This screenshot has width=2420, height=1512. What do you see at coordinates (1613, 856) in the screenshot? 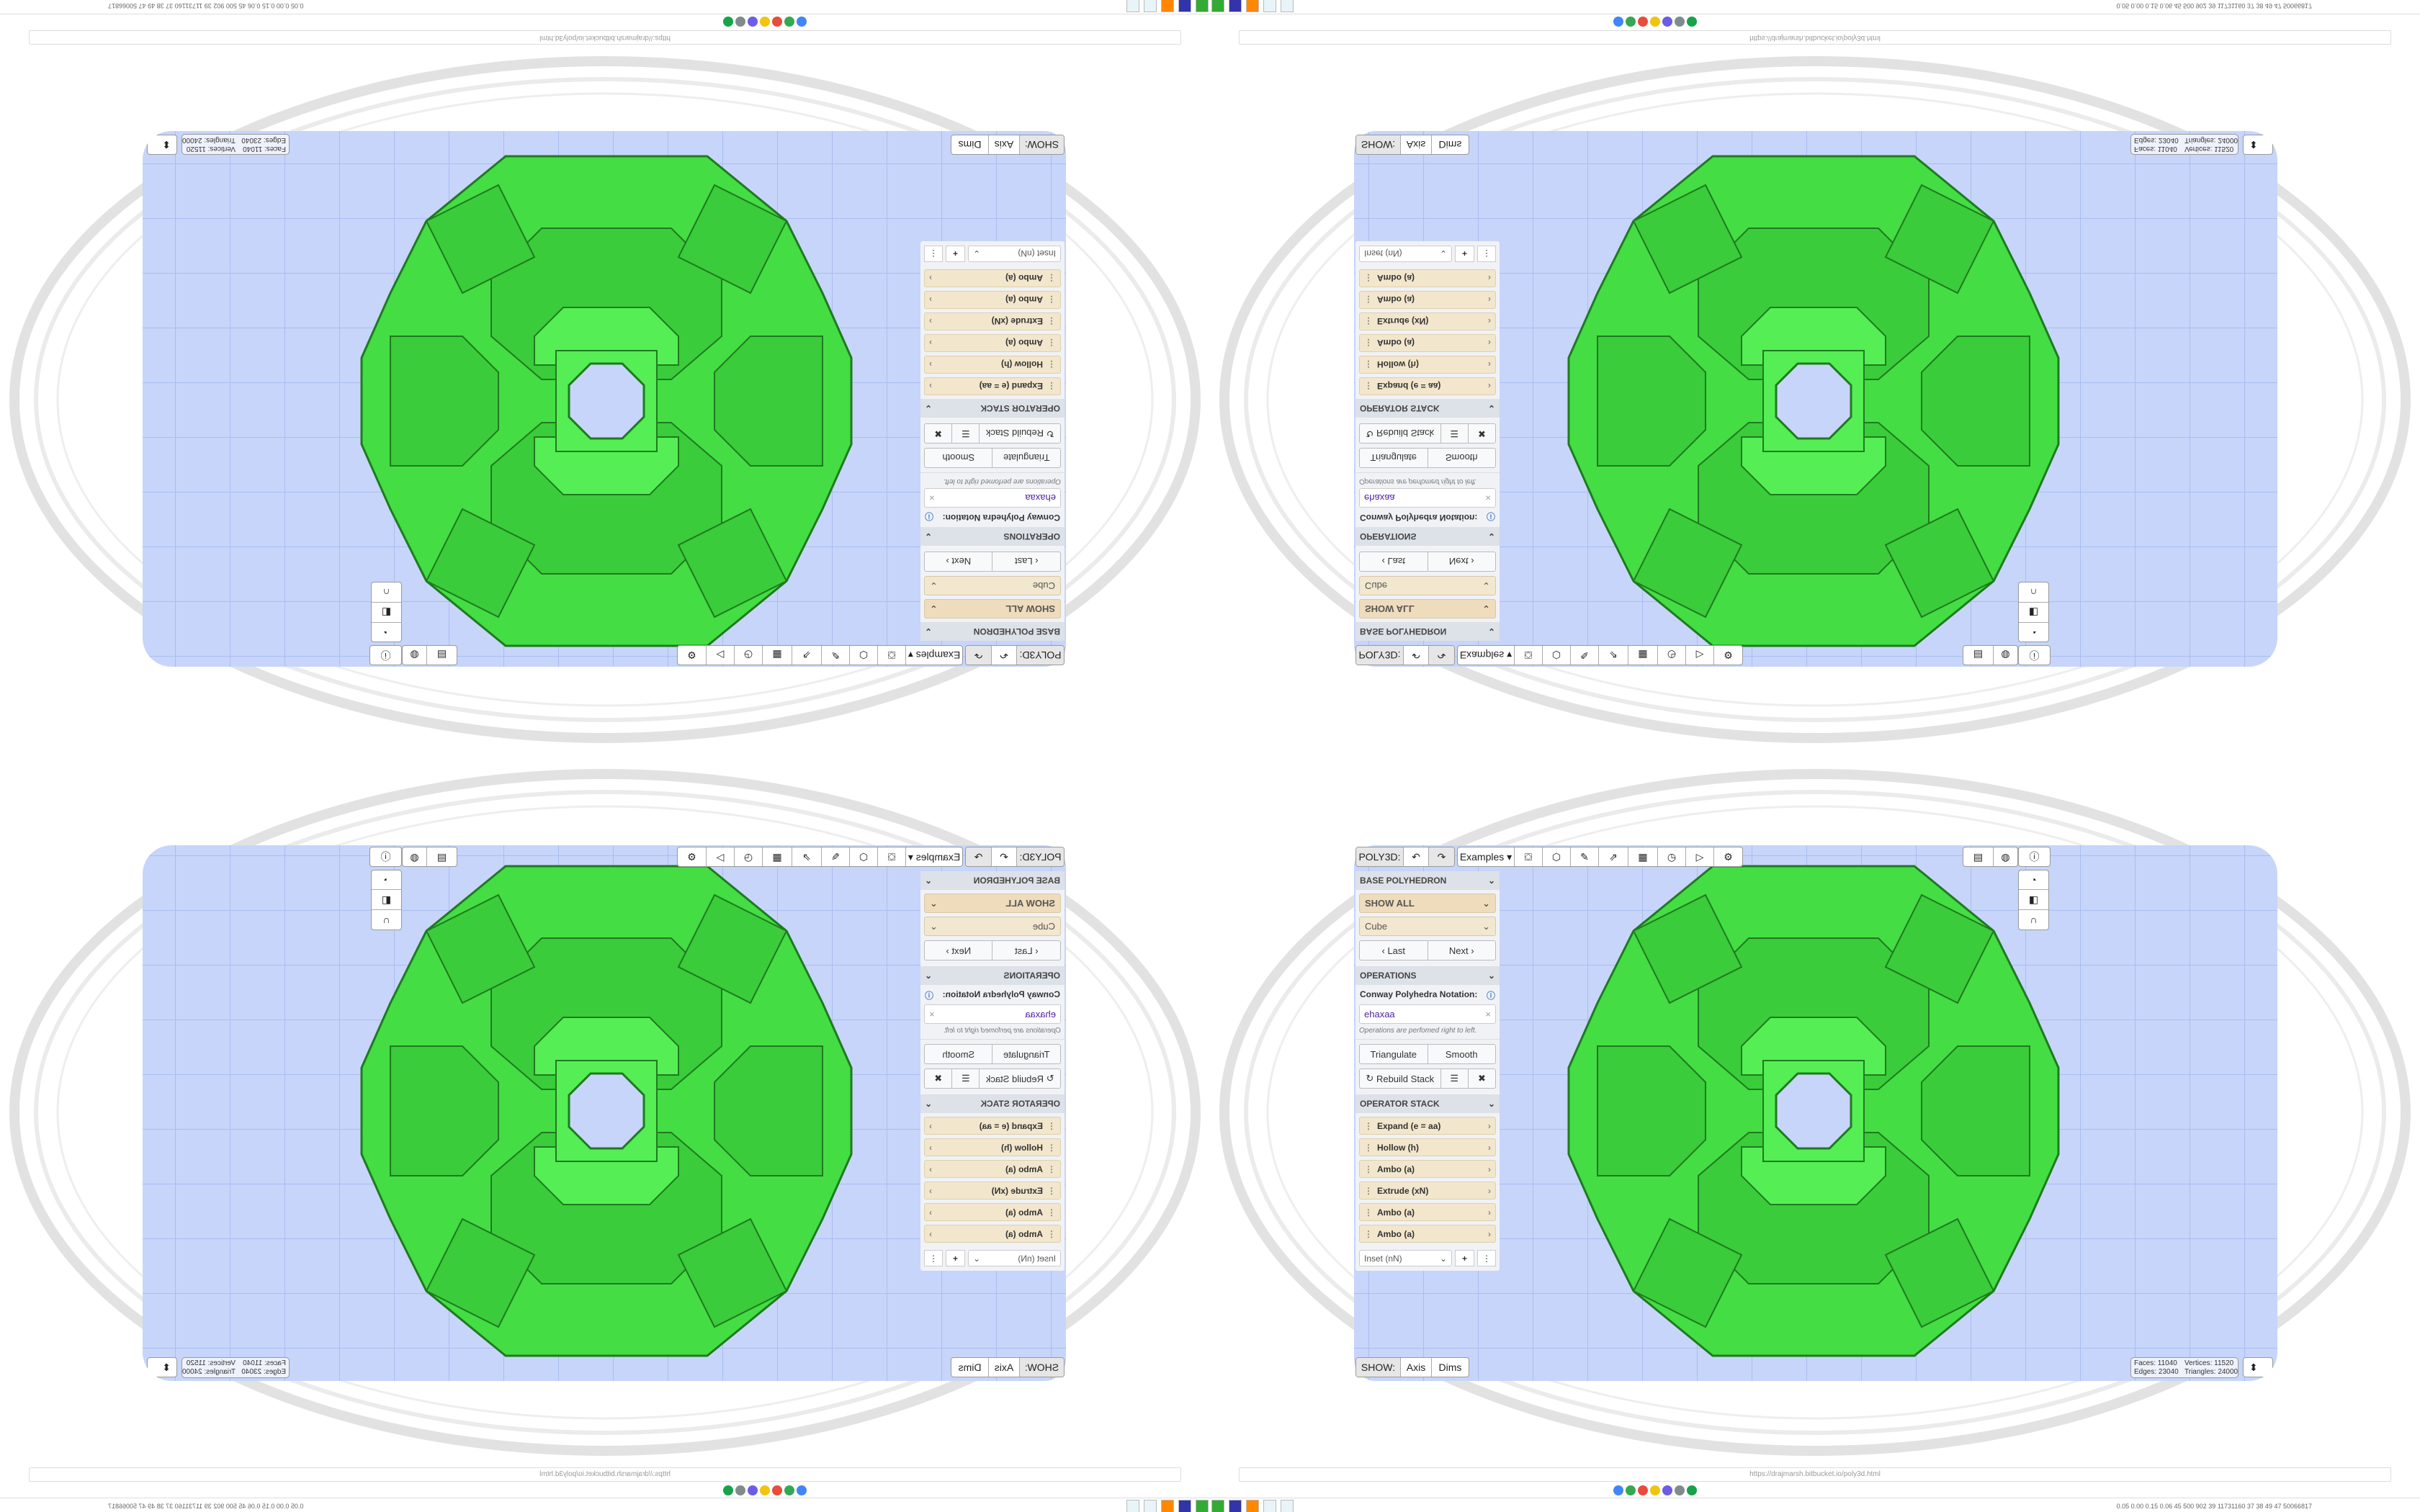
I see `export-icon: ⇗` at bounding box center [1613, 856].